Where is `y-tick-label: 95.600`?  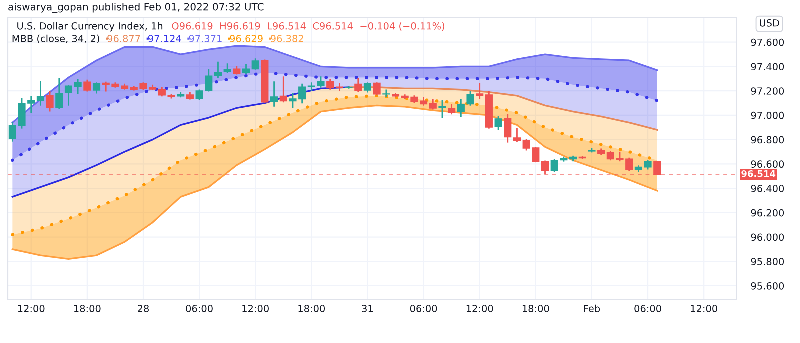
y-tick-label: 95.600 is located at coordinates (767, 286).